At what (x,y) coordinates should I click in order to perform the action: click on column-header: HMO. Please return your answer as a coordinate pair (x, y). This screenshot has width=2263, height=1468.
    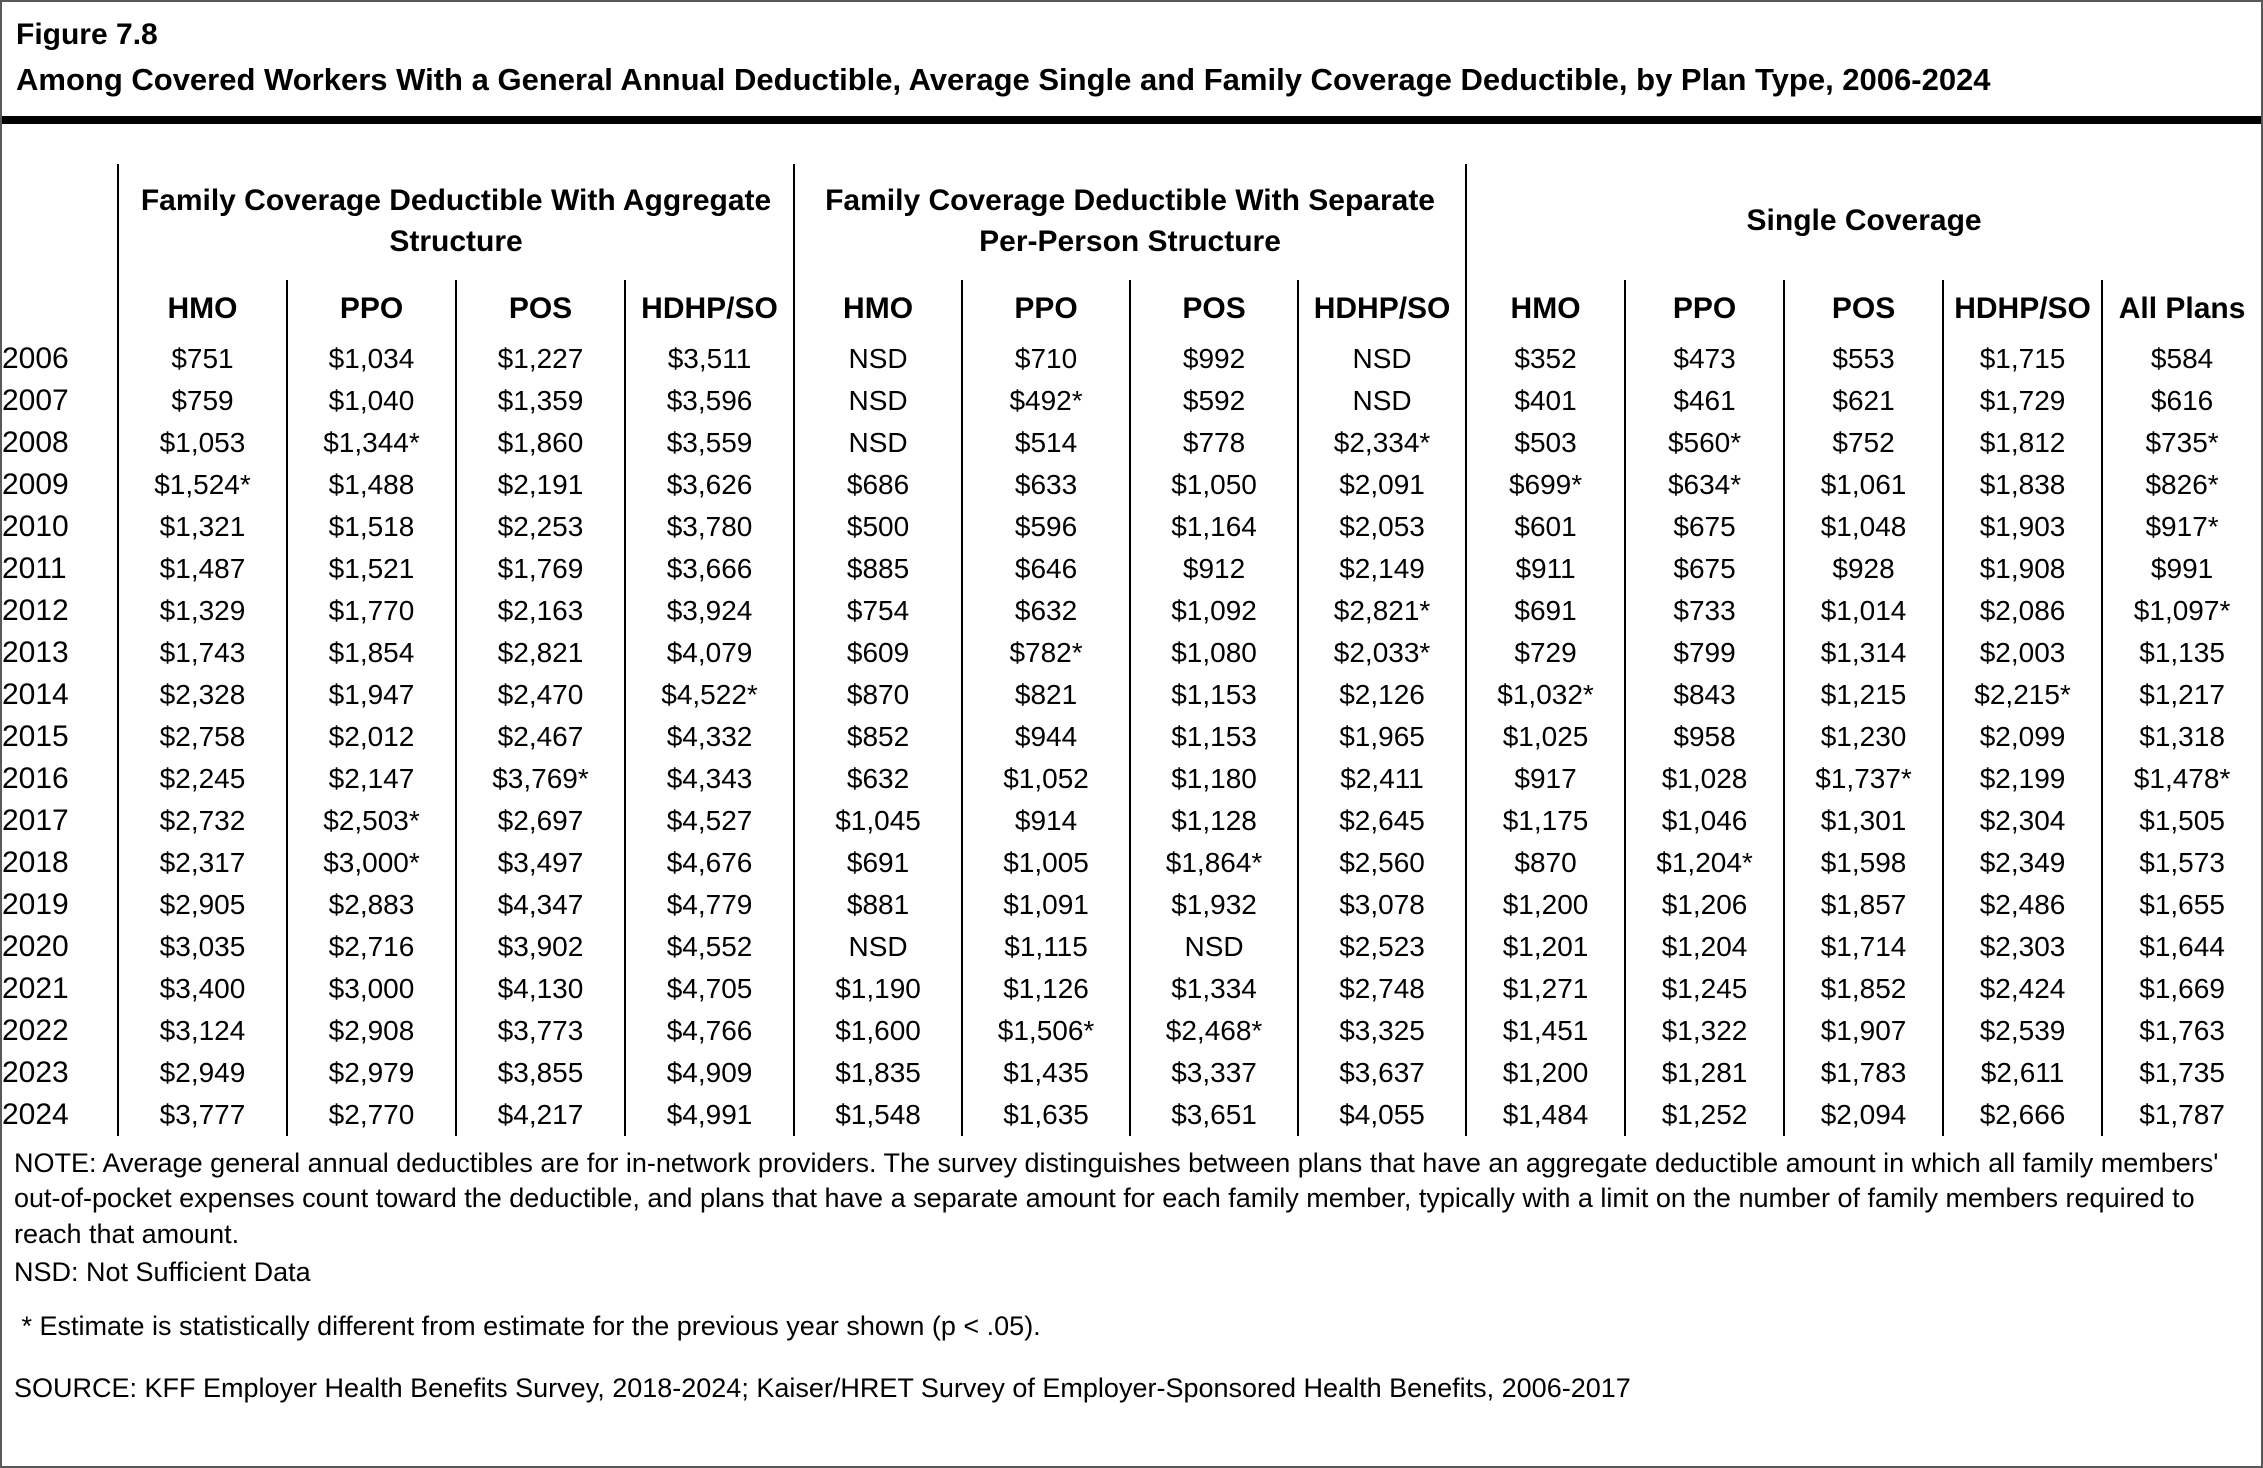
    Looking at the image, I should click on (202, 308).